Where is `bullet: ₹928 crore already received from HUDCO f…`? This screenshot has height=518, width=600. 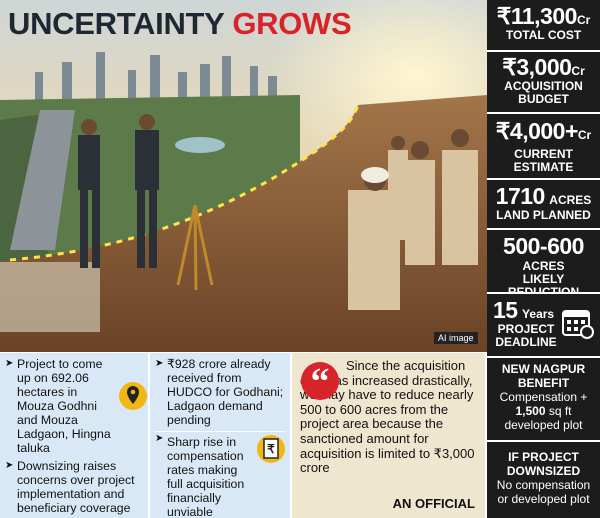 bullet: ₹928 crore already received from HUDCO f… is located at coordinates (220, 392).